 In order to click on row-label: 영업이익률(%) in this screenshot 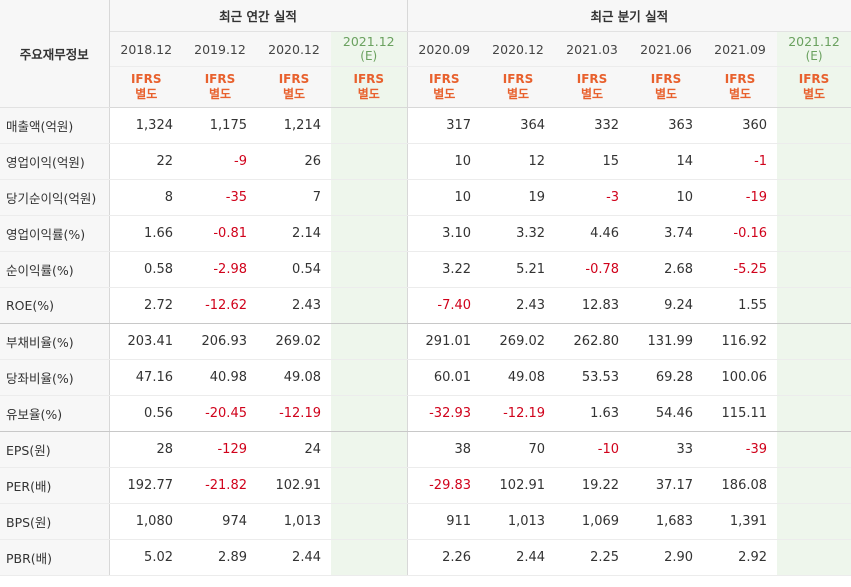, I will do `click(55, 233)`.